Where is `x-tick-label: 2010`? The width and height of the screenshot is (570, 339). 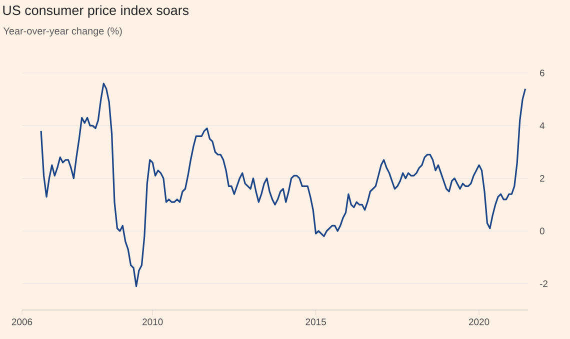 x-tick-label: 2010 is located at coordinates (152, 322).